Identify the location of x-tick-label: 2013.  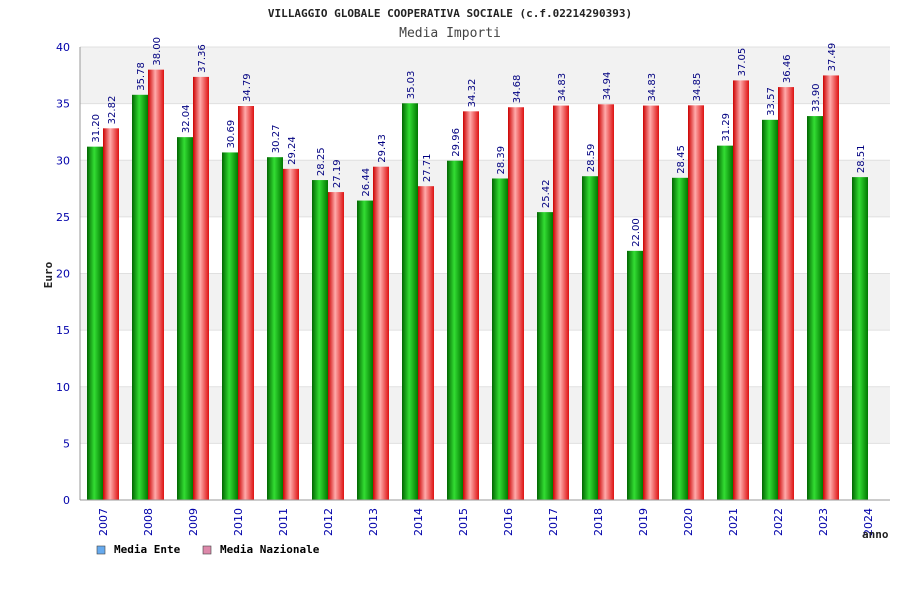
(373, 522).